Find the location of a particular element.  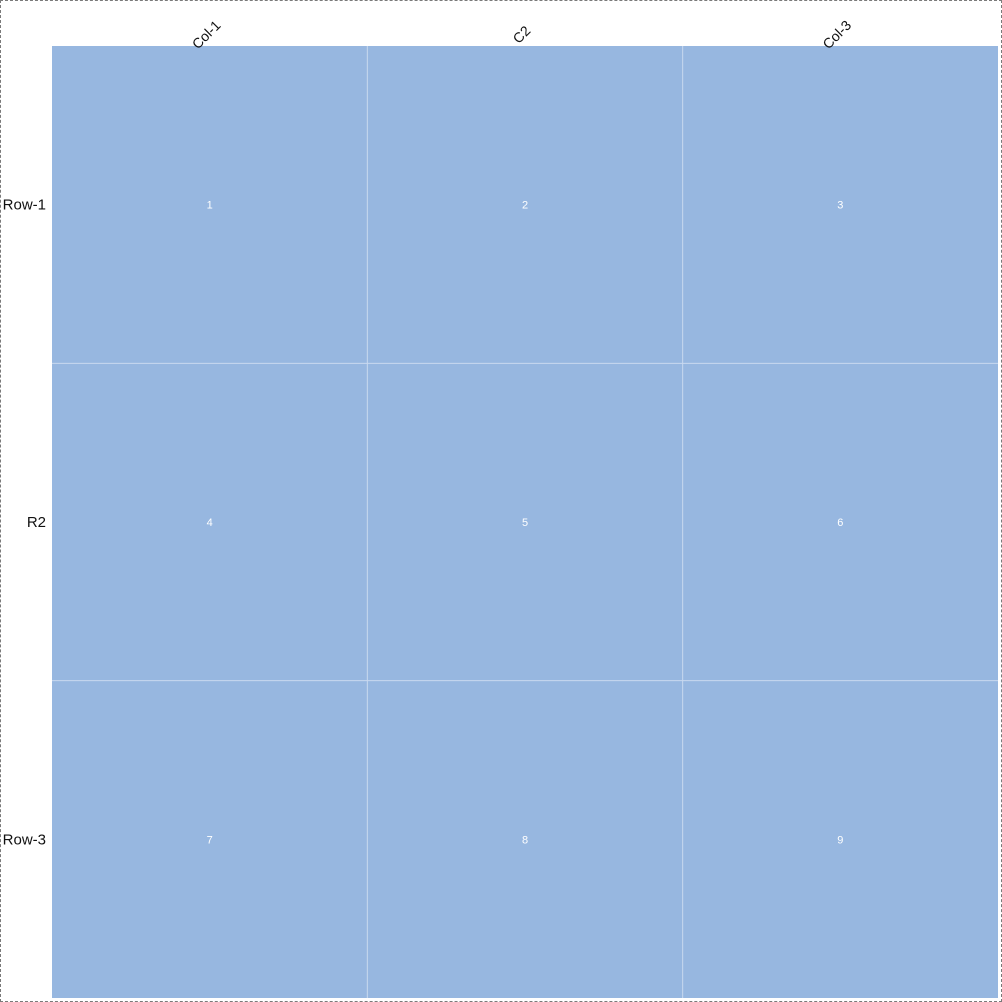

row-label-2: R2 is located at coordinates (36, 522).